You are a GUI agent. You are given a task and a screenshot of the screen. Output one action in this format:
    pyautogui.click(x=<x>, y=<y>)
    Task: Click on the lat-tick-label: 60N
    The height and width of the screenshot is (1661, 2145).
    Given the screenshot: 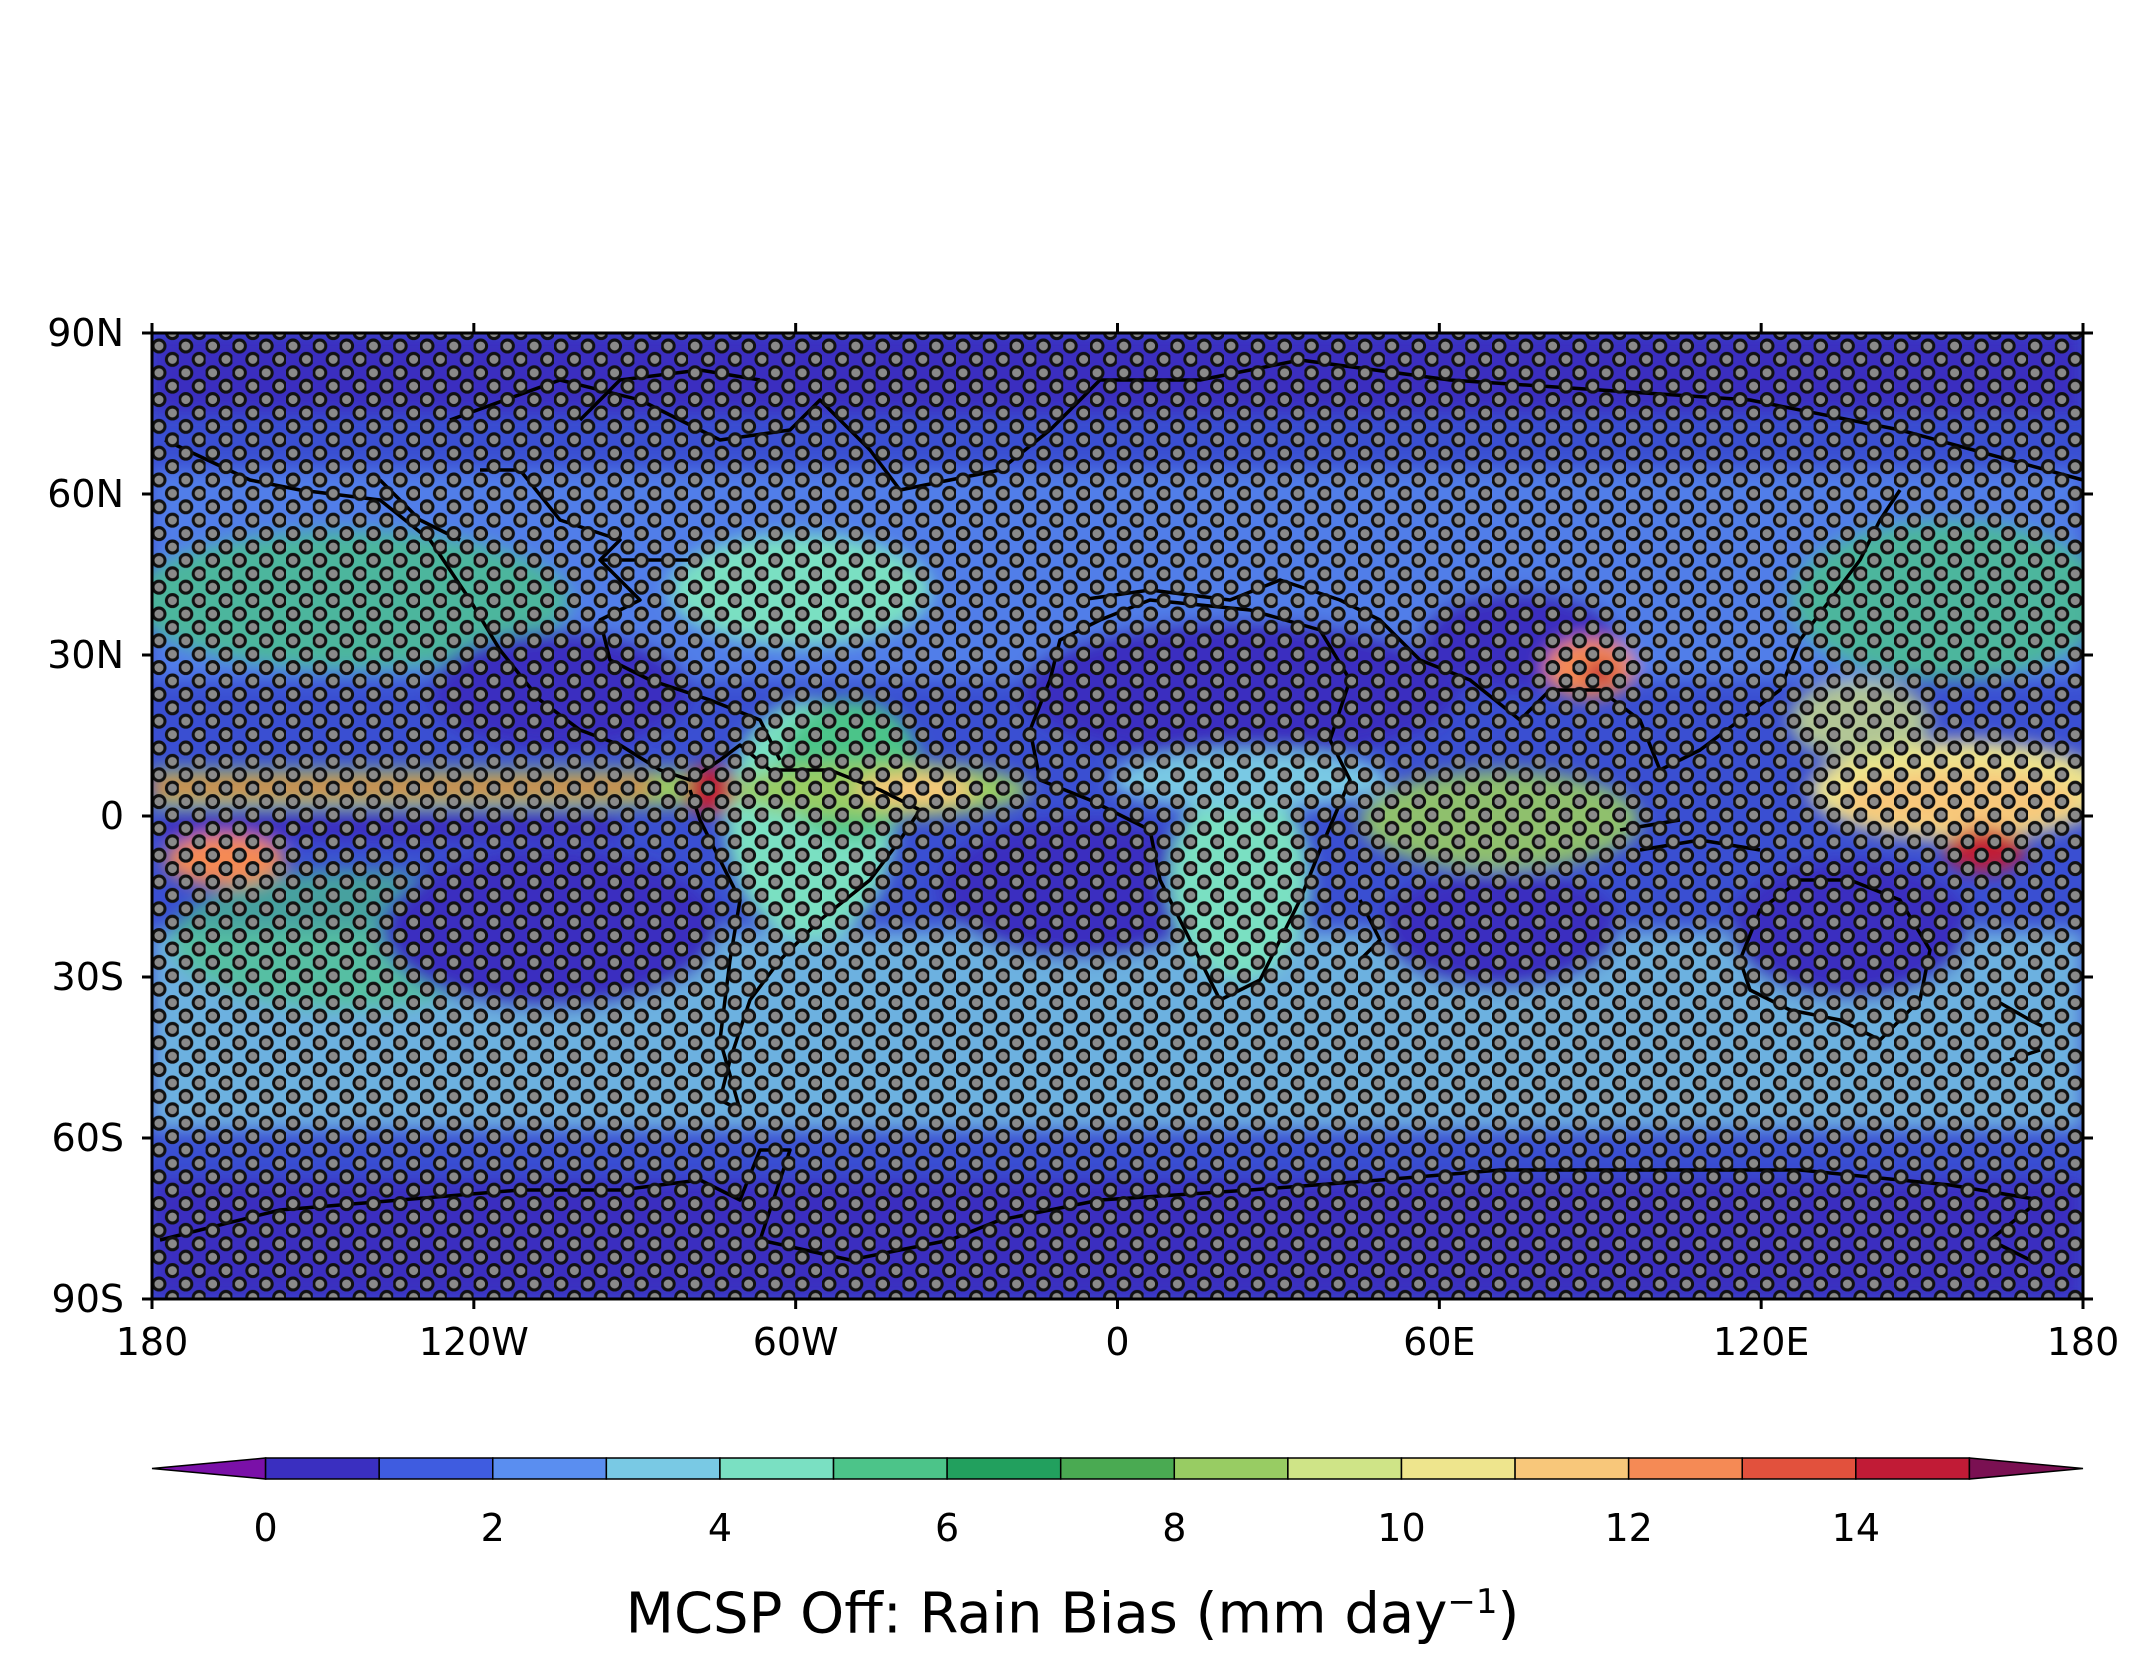 What is the action you would take?
    pyautogui.click(x=85, y=494)
    